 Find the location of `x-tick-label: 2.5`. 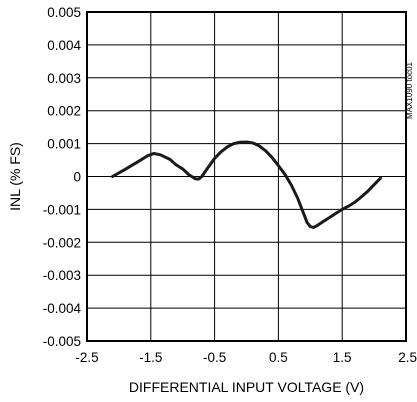

x-tick-label: 2.5 is located at coordinates (407, 357).